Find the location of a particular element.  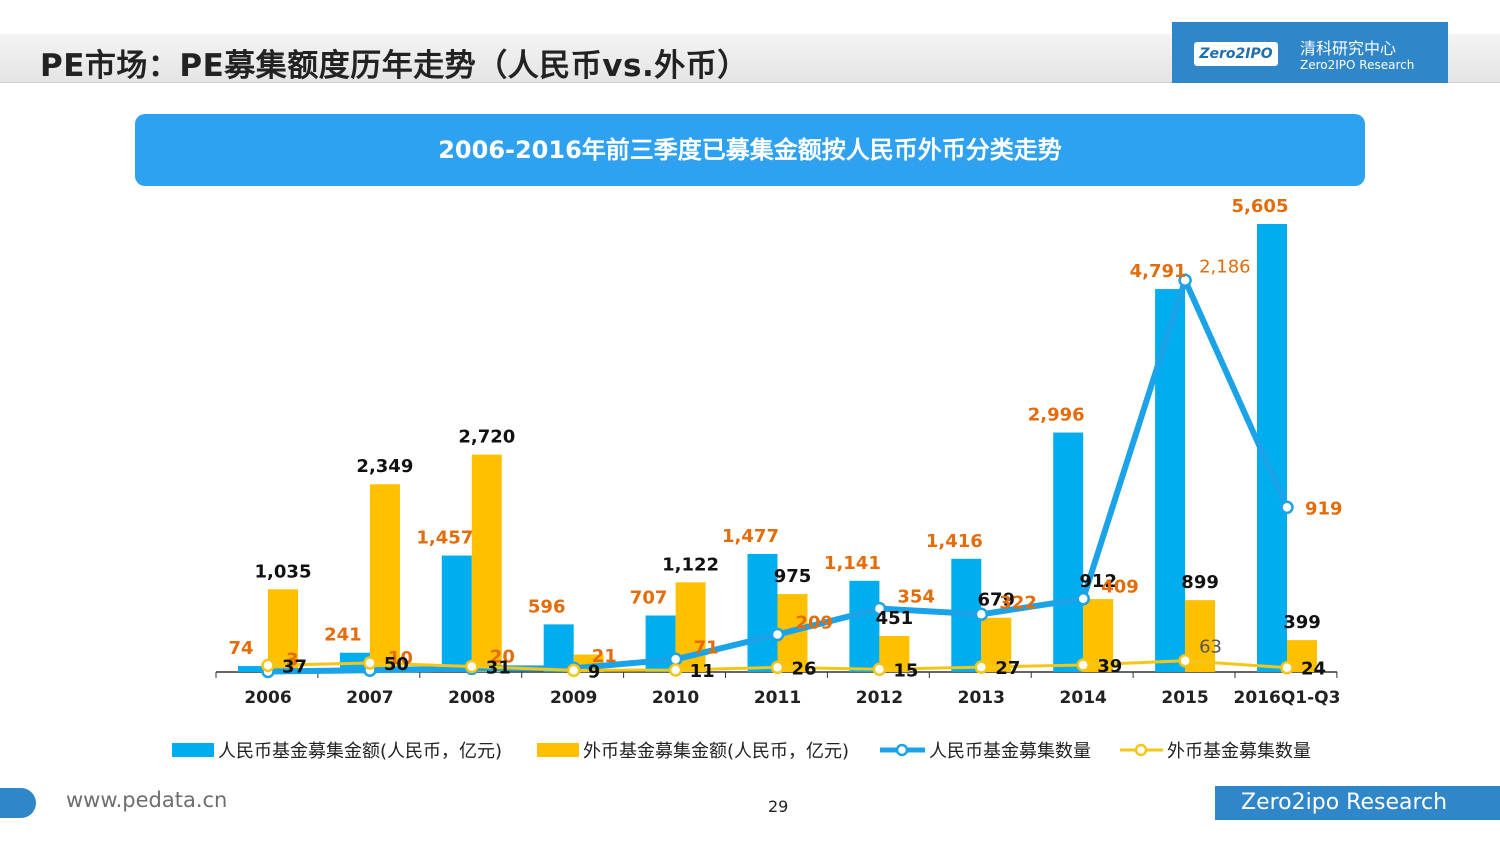

label-fx-count-2008: 31 is located at coordinates (498, 667).